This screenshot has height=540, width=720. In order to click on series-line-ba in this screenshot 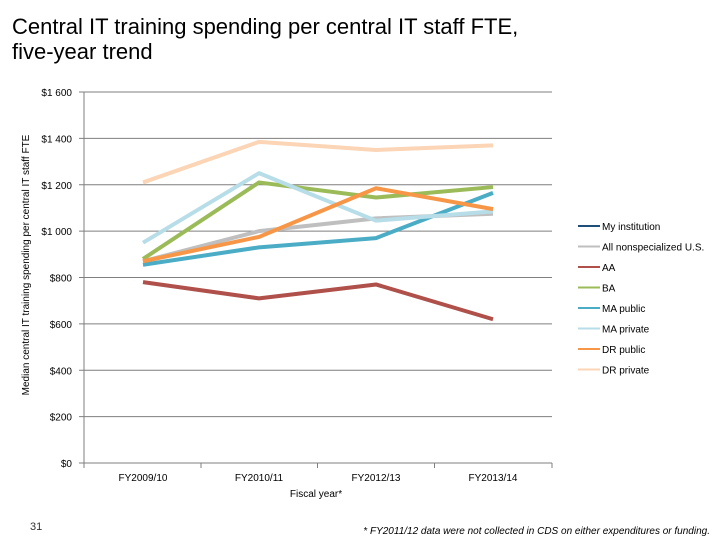, I will do `click(317, 220)`.